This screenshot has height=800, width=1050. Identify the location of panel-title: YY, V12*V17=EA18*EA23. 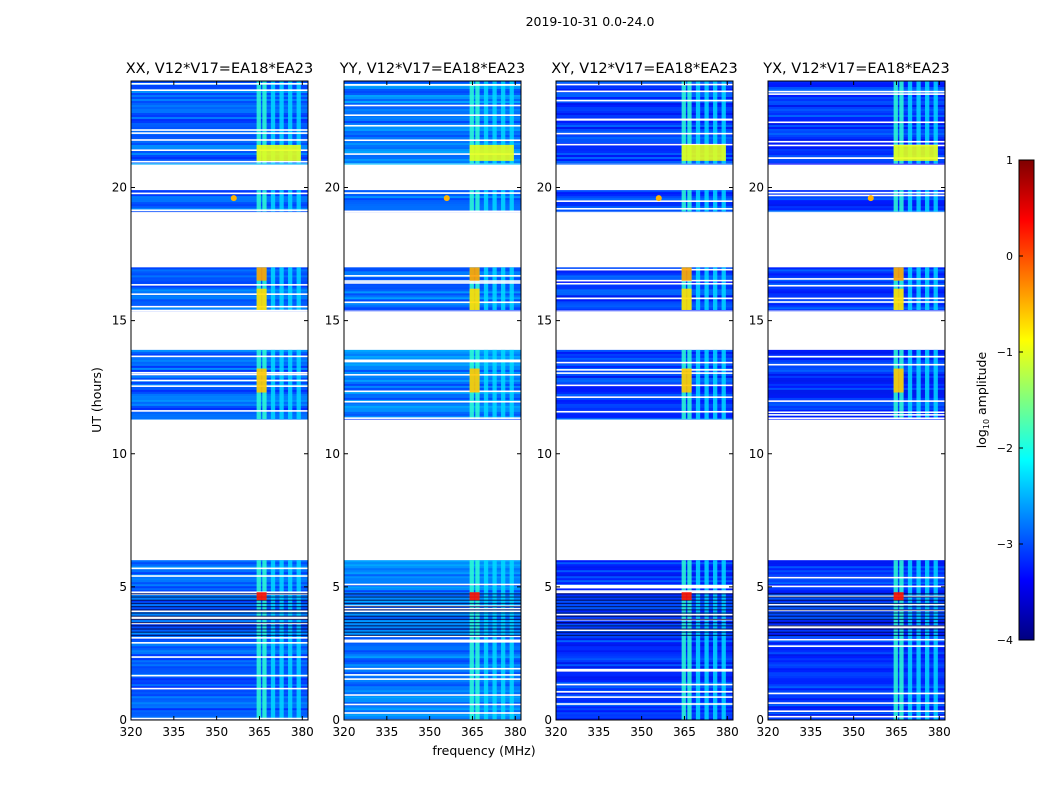
(432, 69).